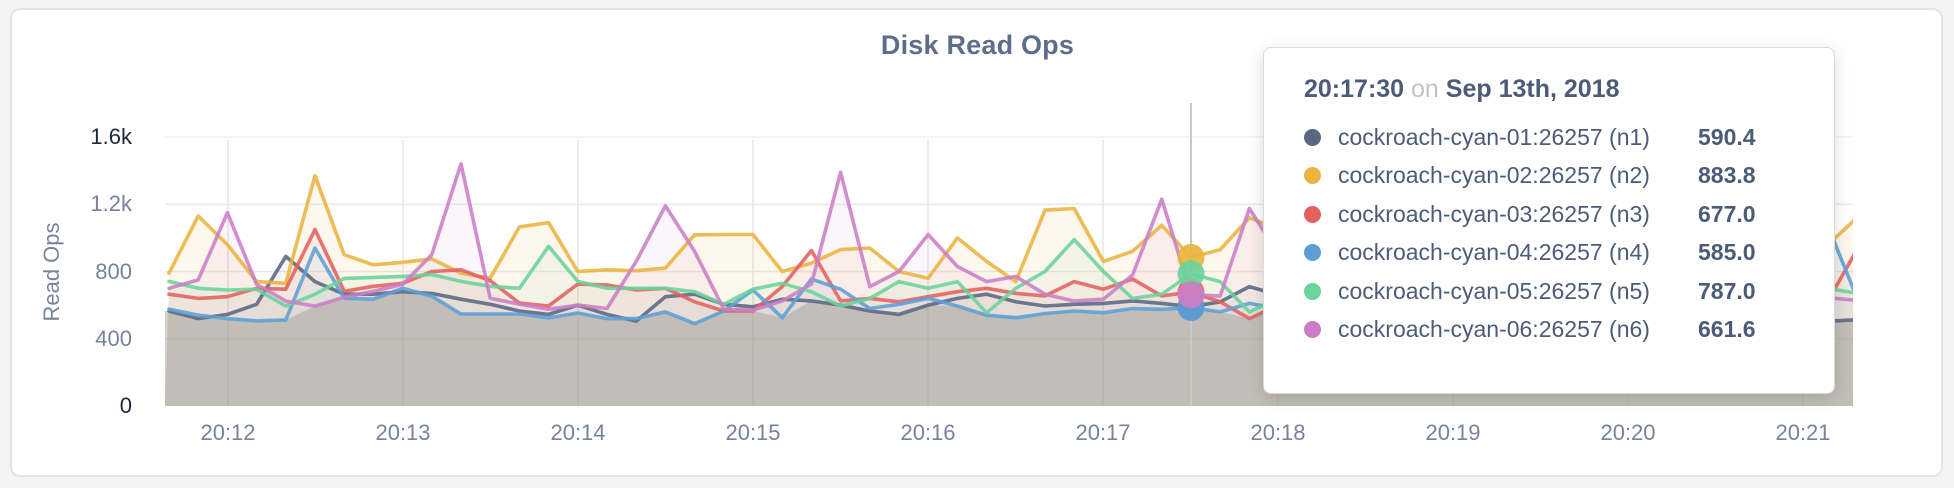 The width and height of the screenshot is (1954, 488). I want to click on tooltip-row: cockroach-cyan-04:26257 (n4) 585.0, so click(1554, 253).